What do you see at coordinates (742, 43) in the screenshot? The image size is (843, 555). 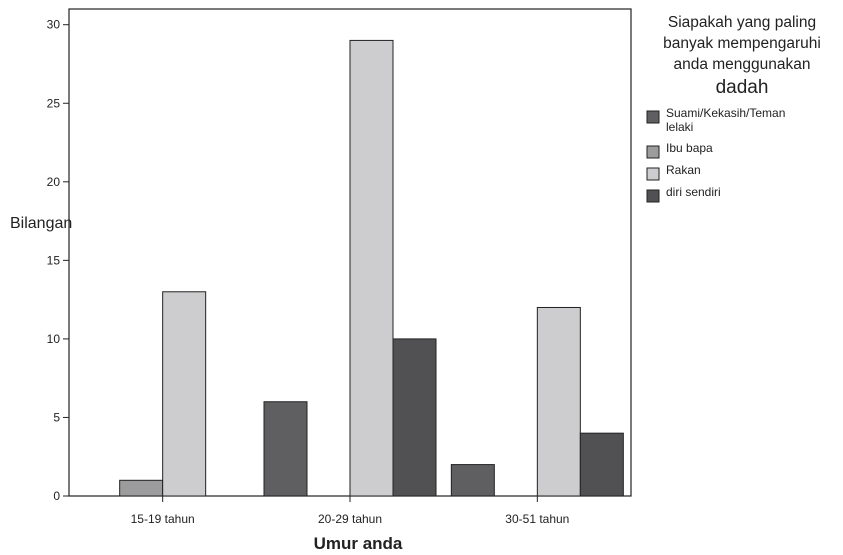 I see `legend-title-line: banyak mempengaruhi` at bounding box center [742, 43].